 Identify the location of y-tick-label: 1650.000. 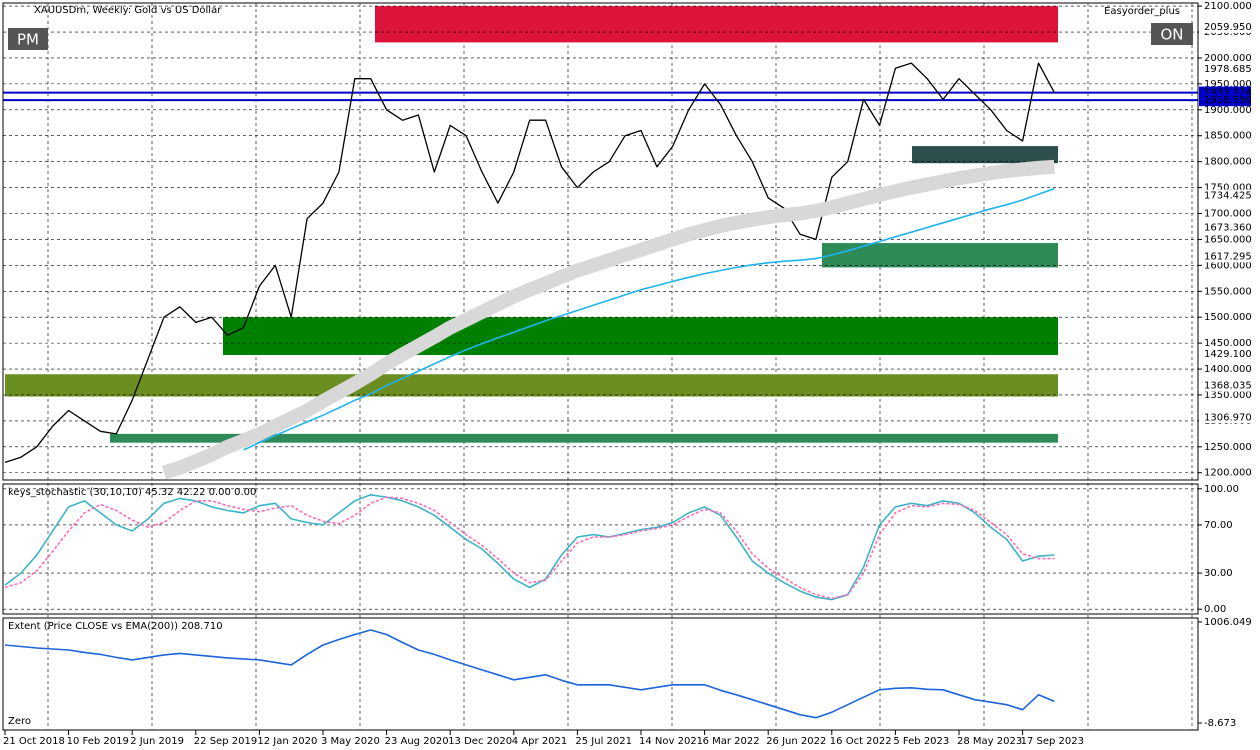
(1228, 239).